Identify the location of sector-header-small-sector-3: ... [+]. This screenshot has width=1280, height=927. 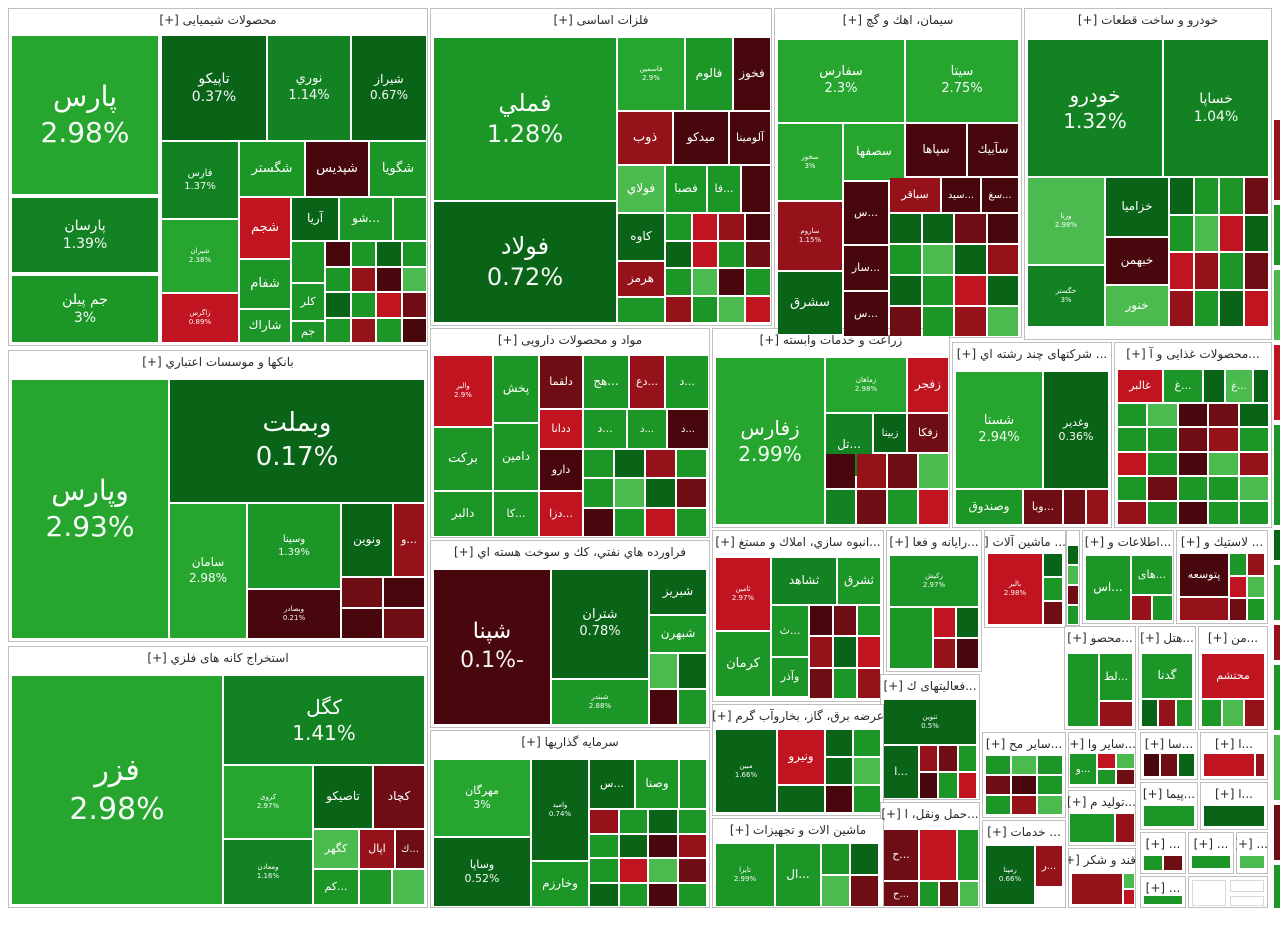
(1252, 844).